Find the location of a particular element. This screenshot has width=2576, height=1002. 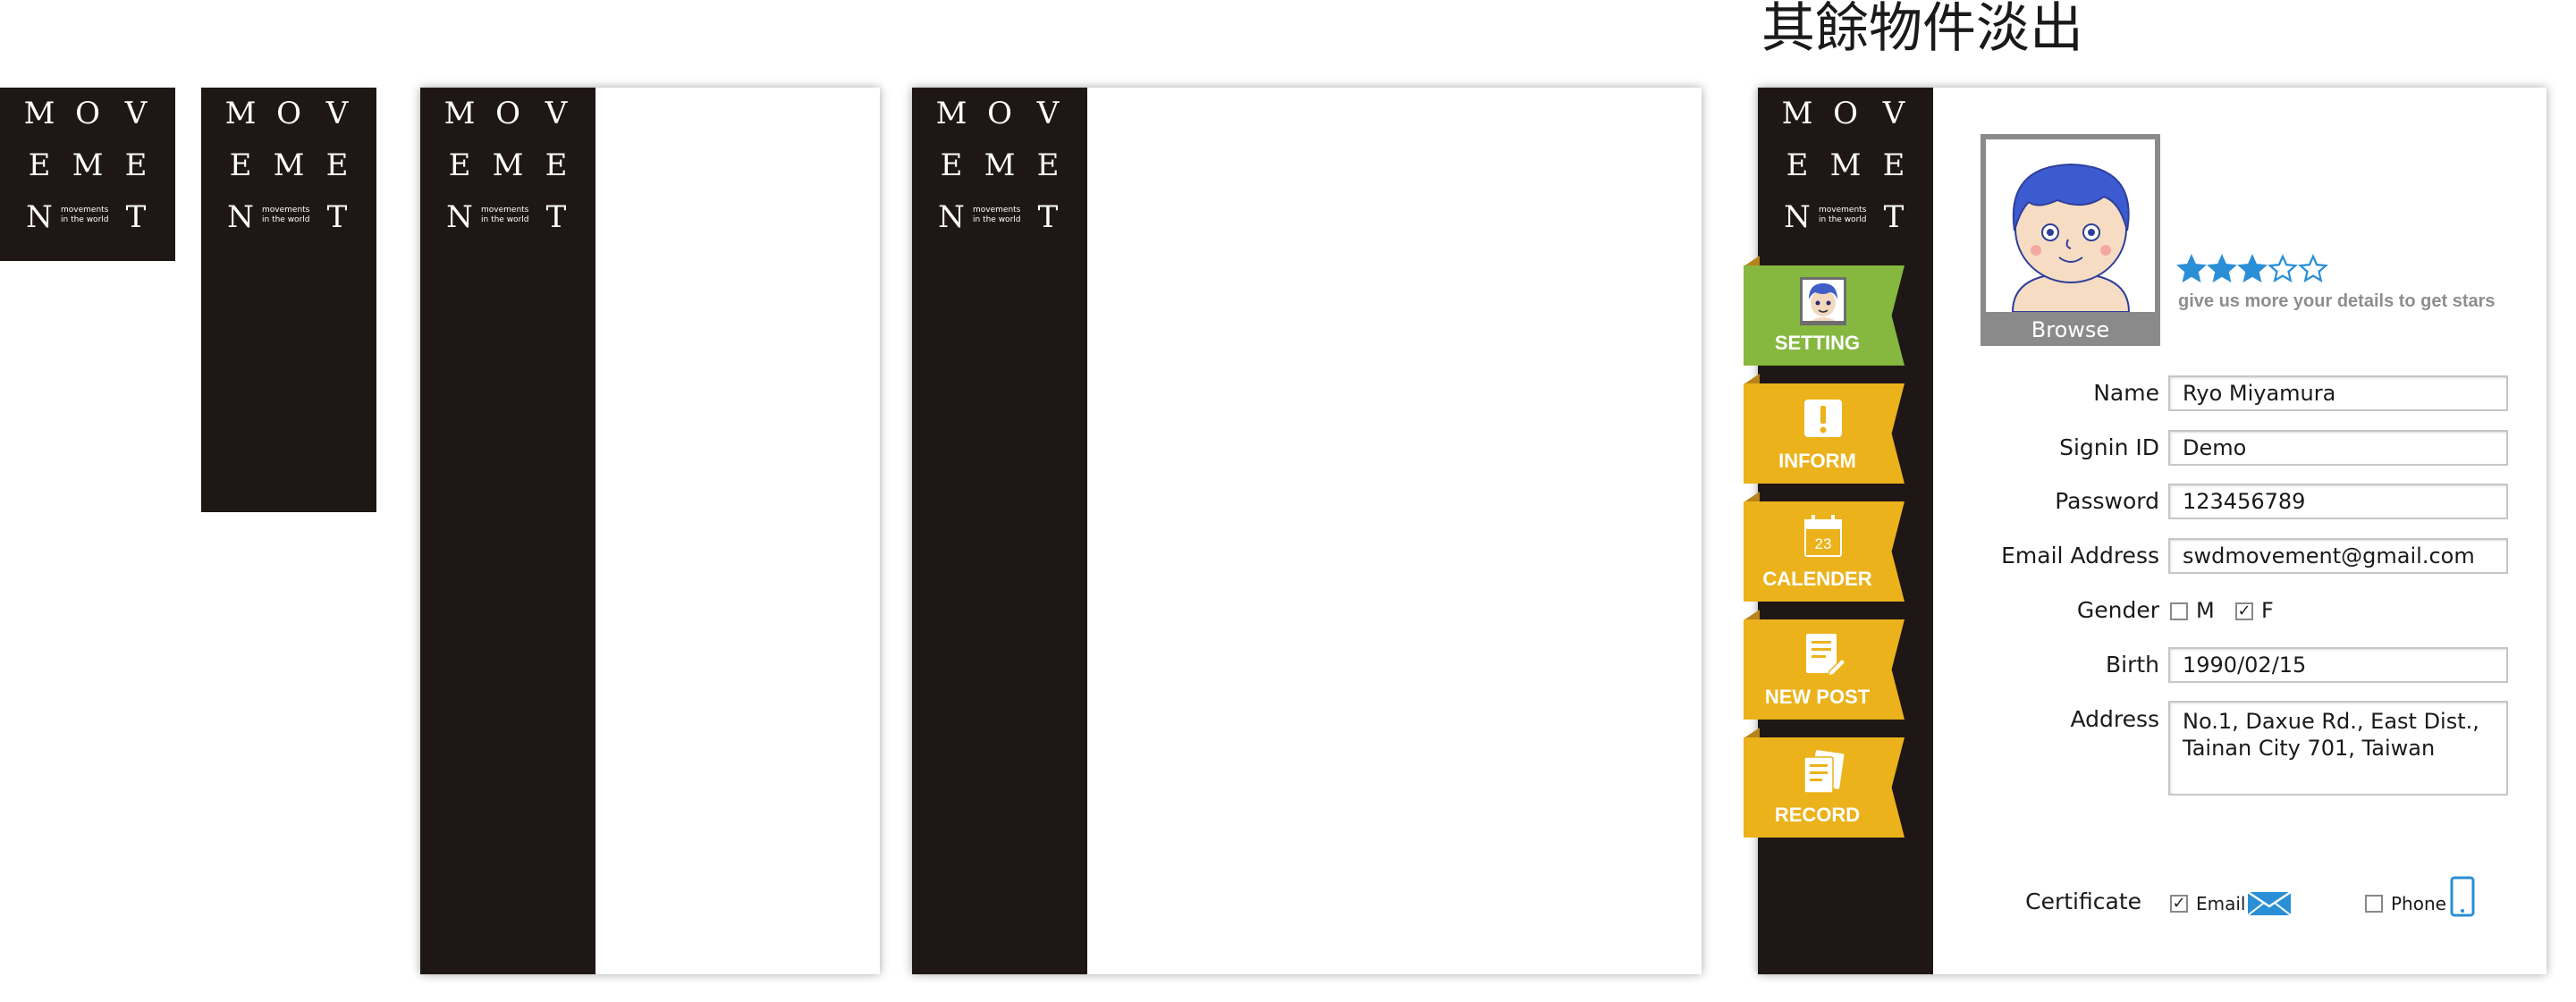

avatar-icon is located at coordinates (1823, 301).